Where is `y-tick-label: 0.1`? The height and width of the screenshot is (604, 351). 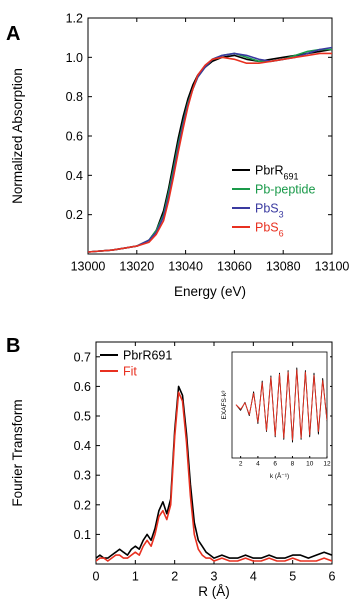 y-tick-label: 0.1 is located at coordinates (82, 535).